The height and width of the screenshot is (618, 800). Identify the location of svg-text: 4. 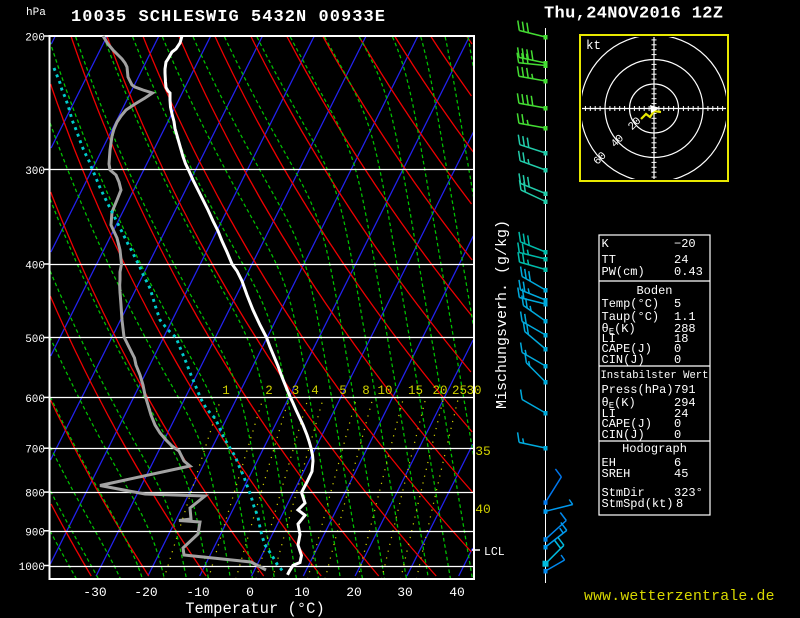
(315, 391).